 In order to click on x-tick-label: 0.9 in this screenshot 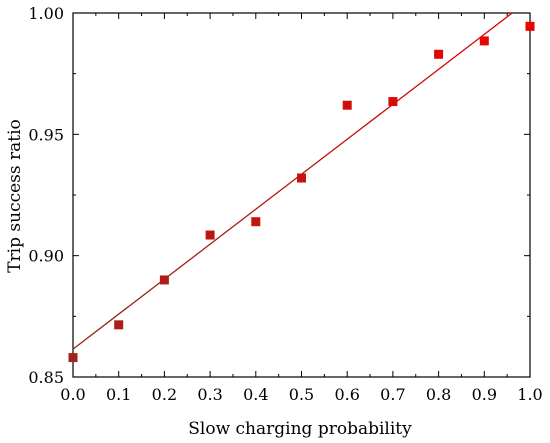, I will do `click(484, 394)`.